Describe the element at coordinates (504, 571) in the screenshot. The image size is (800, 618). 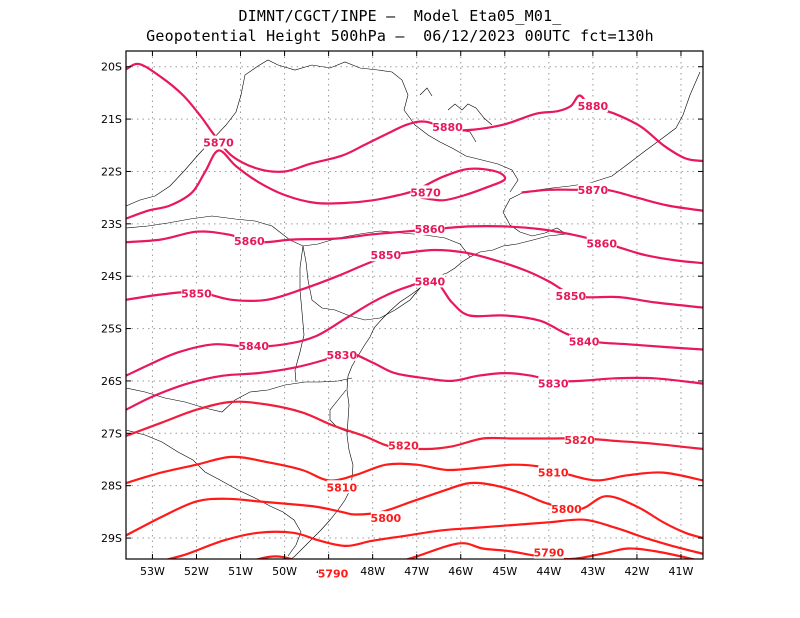
I see `lon-tick-label: 45W` at that location.